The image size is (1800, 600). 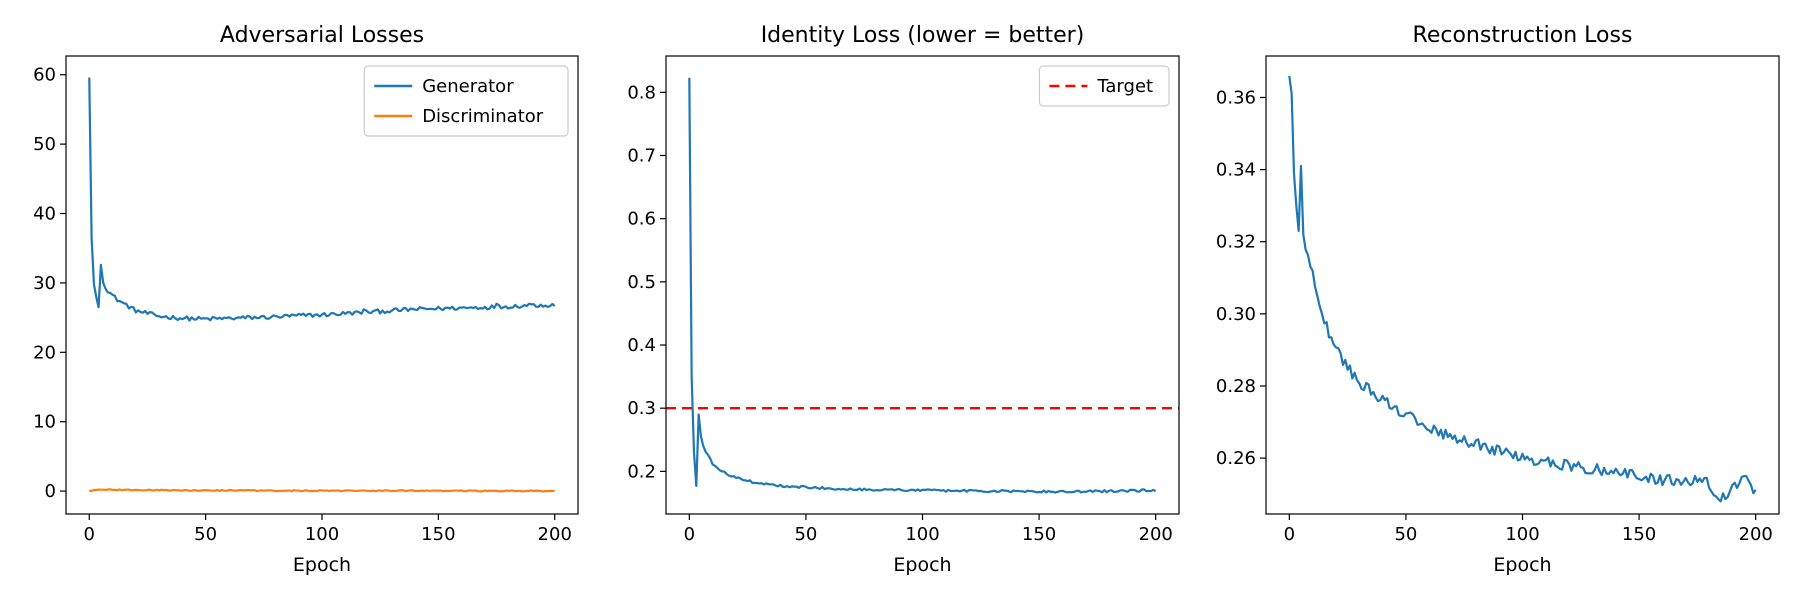 I want to click on y-tick-label: 0.26, so click(x=1236, y=458).